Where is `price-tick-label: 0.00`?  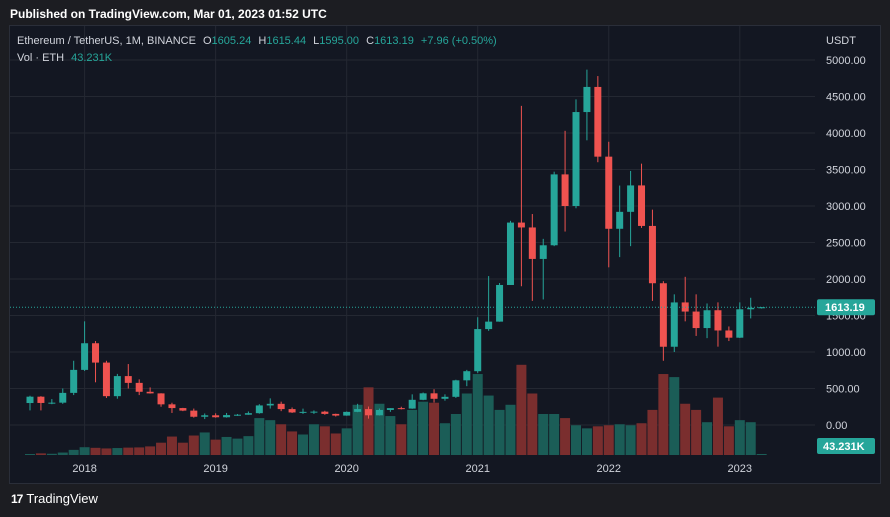
price-tick-label: 0.00 is located at coordinates (836, 426).